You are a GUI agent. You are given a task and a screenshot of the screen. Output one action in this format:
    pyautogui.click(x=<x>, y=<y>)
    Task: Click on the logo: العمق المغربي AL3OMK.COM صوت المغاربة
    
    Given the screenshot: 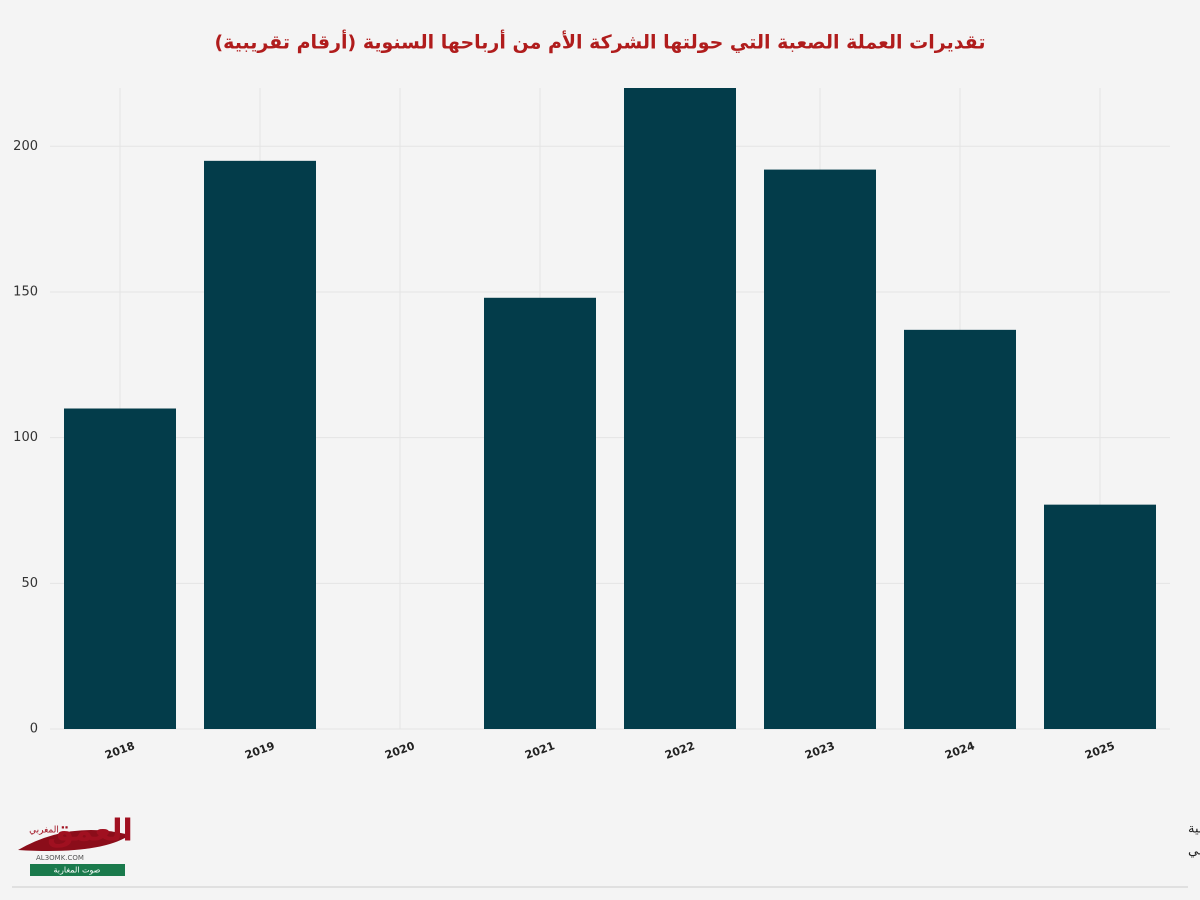 What is the action you would take?
    pyautogui.click(x=75, y=845)
    